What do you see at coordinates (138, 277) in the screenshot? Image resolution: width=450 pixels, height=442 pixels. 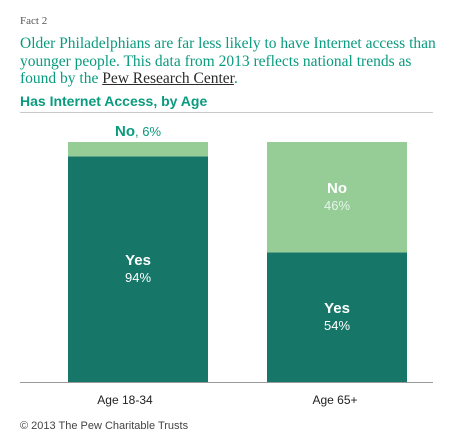 I see `data-label-yes-value-1: 94%` at bounding box center [138, 277].